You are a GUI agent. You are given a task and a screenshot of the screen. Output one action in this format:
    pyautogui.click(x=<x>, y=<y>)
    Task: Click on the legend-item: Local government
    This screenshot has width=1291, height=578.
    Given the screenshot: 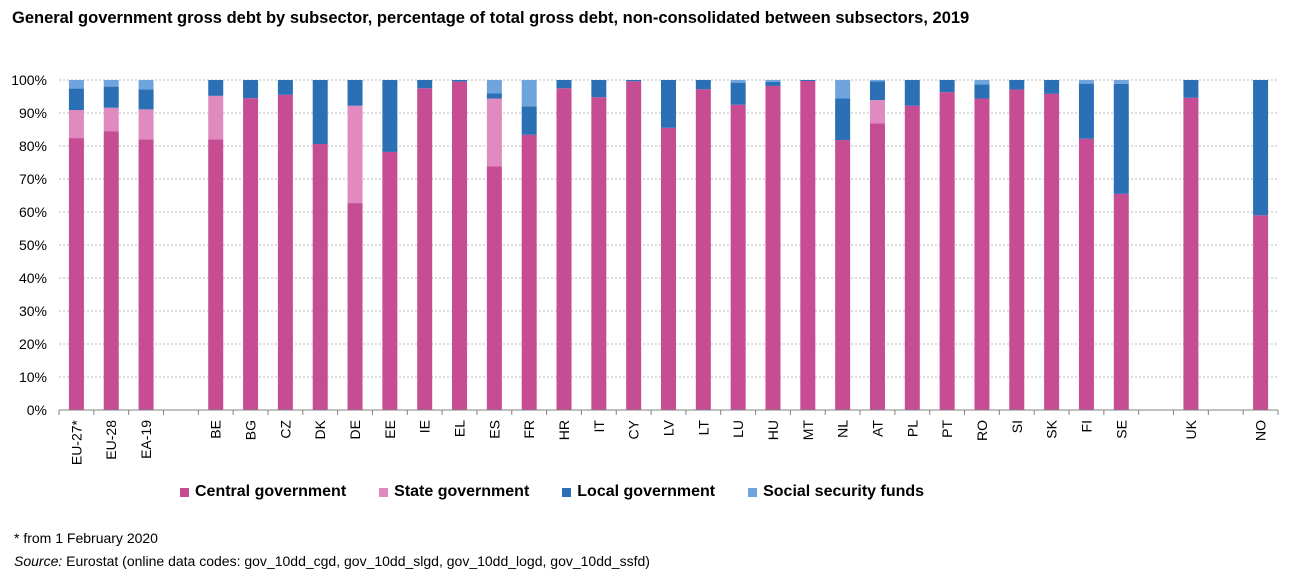 What is the action you would take?
    pyautogui.click(x=638, y=492)
    